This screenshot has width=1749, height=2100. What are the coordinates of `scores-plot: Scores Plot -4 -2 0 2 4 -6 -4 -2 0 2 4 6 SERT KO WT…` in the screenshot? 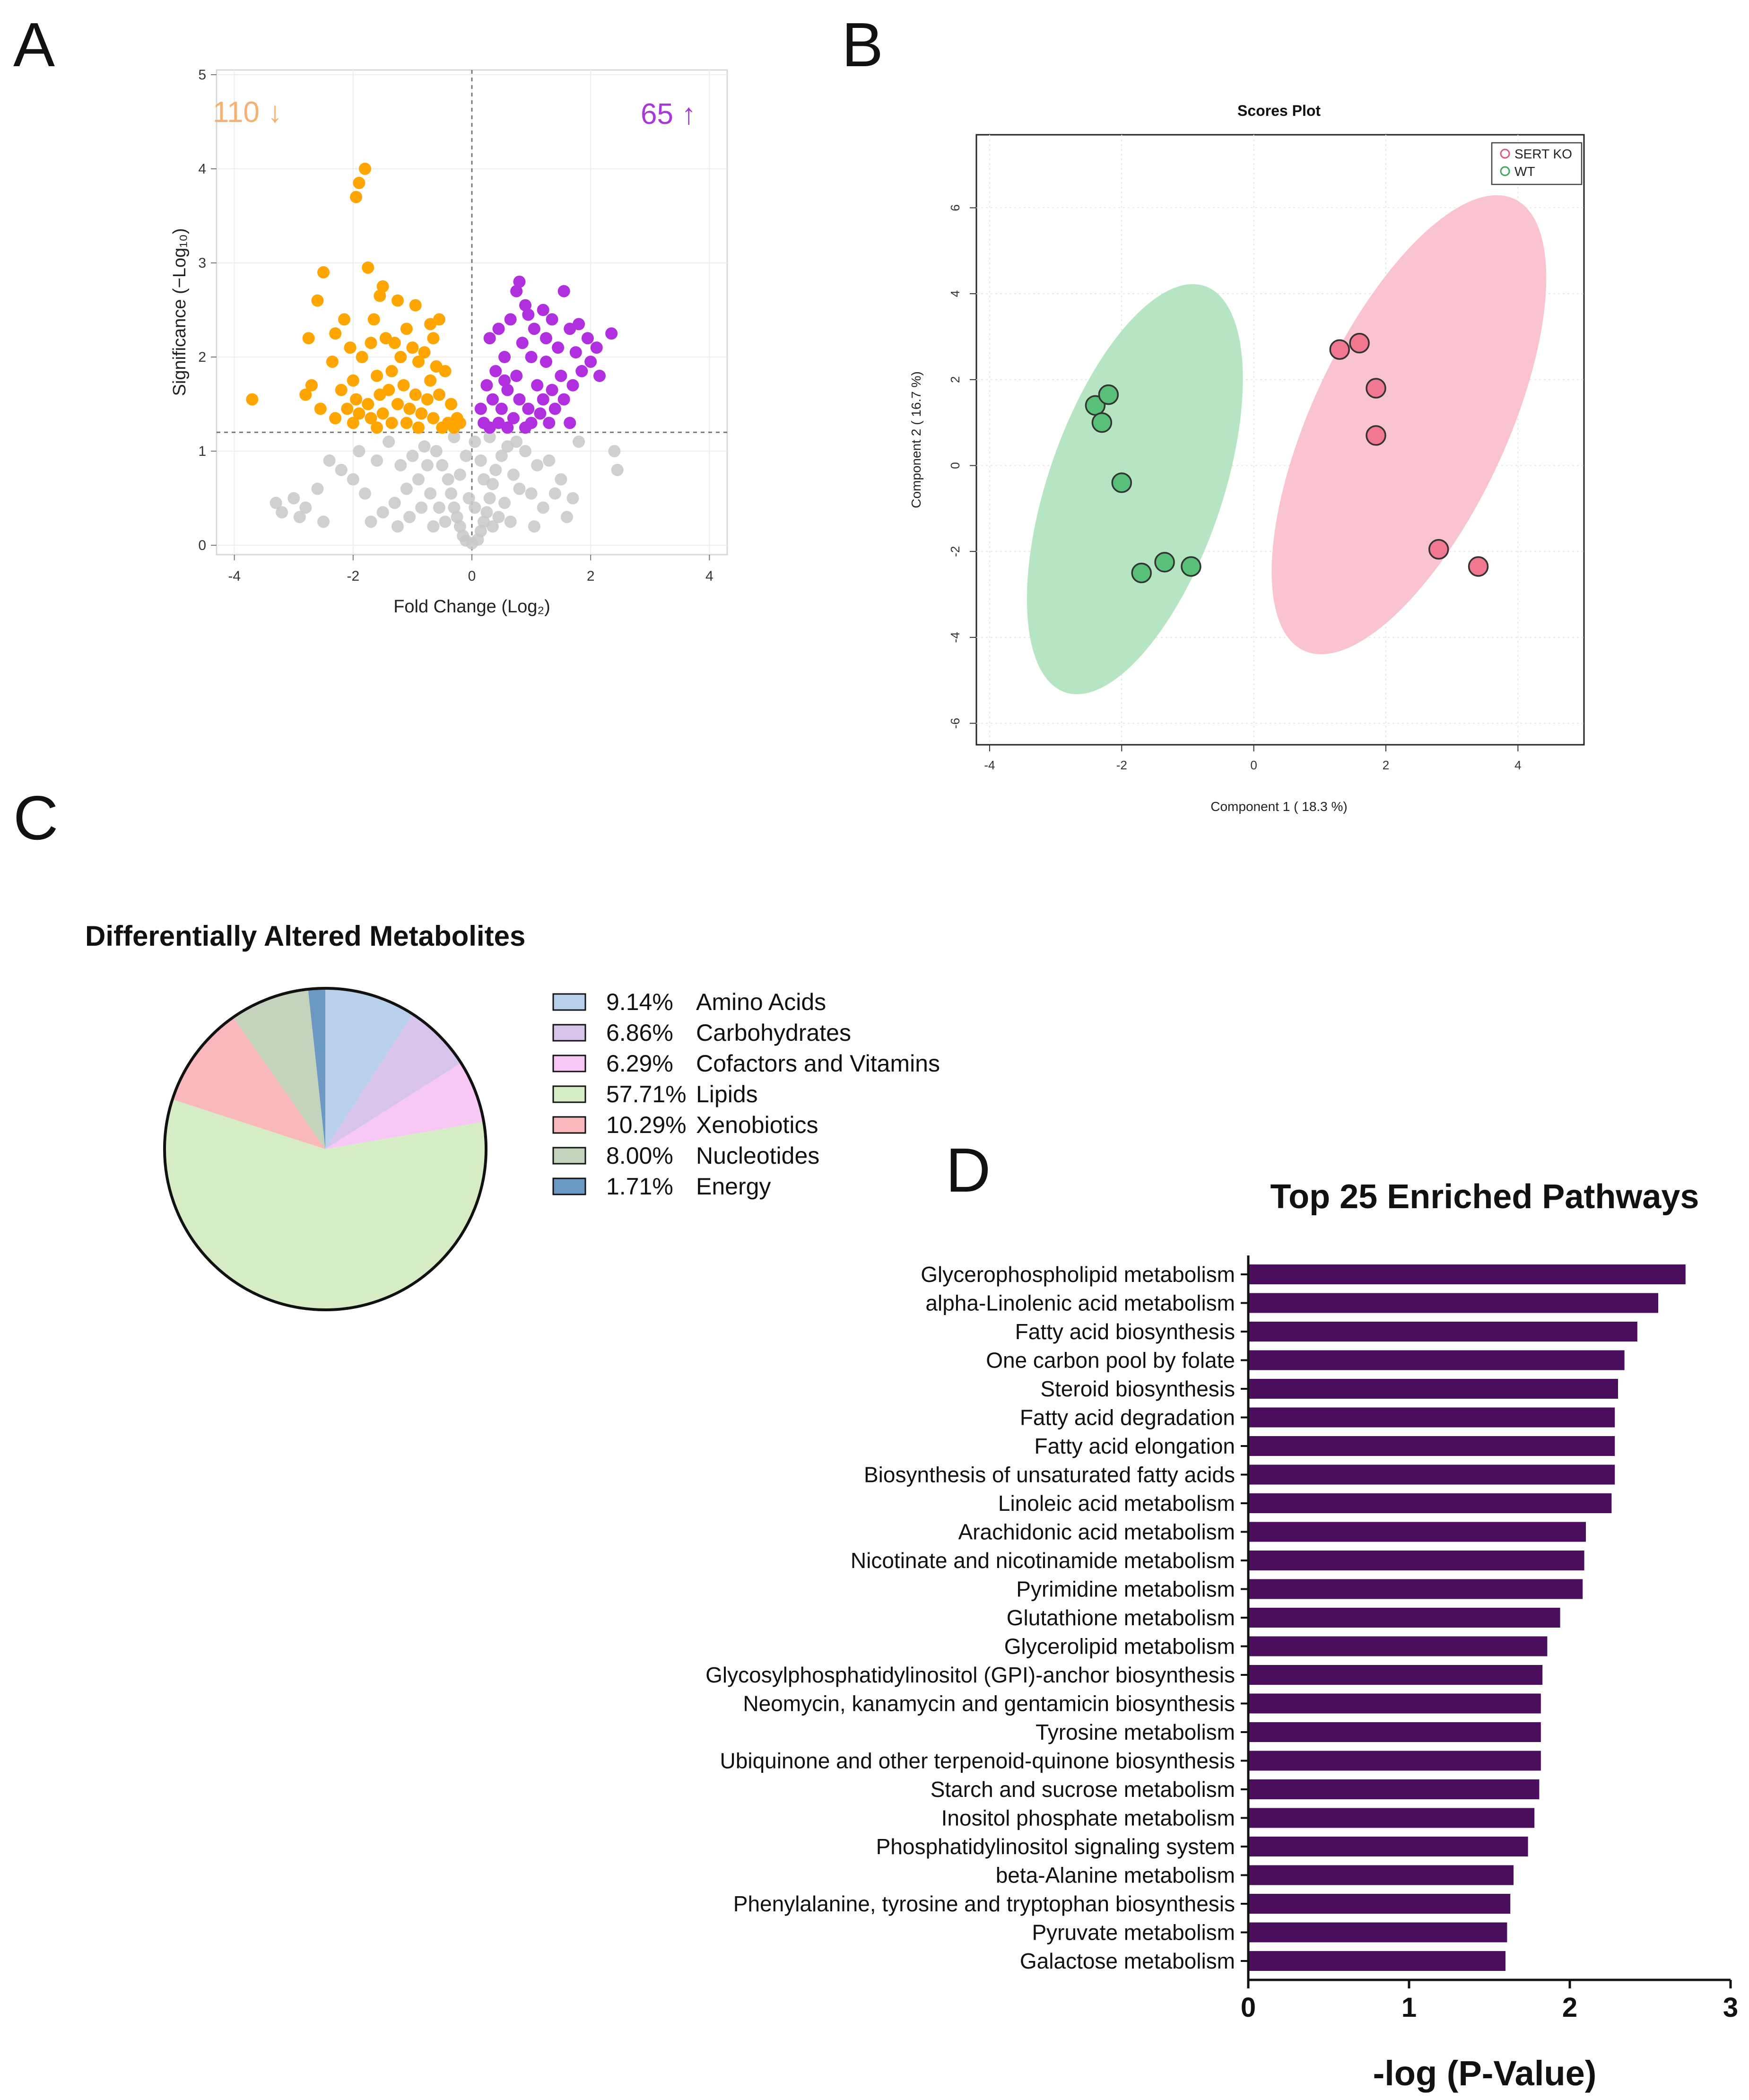 It's located at (1247, 458).